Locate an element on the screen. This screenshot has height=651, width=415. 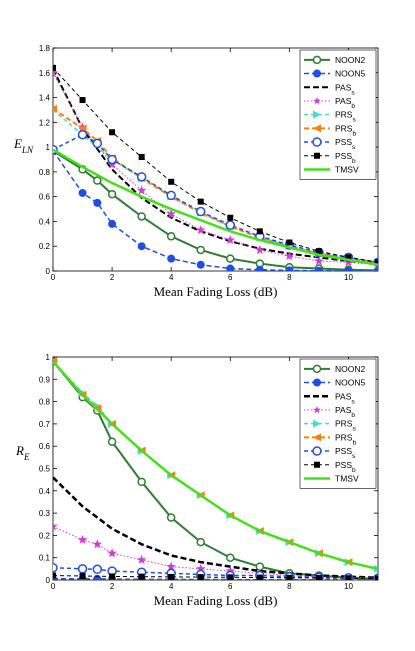
series-pss-b is located at coordinates (215, 576).